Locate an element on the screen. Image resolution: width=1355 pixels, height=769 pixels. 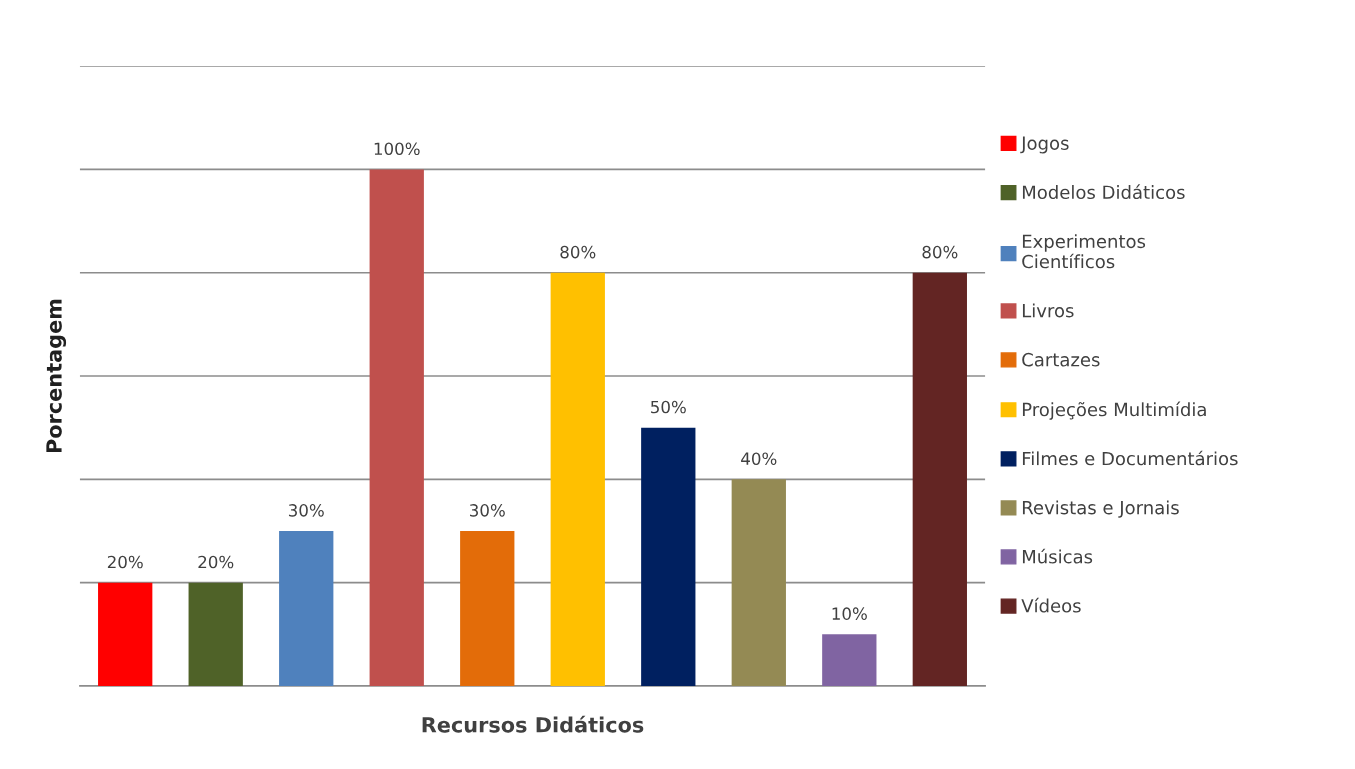
legend-label: Modelos Didáticos is located at coordinates (1103, 192).